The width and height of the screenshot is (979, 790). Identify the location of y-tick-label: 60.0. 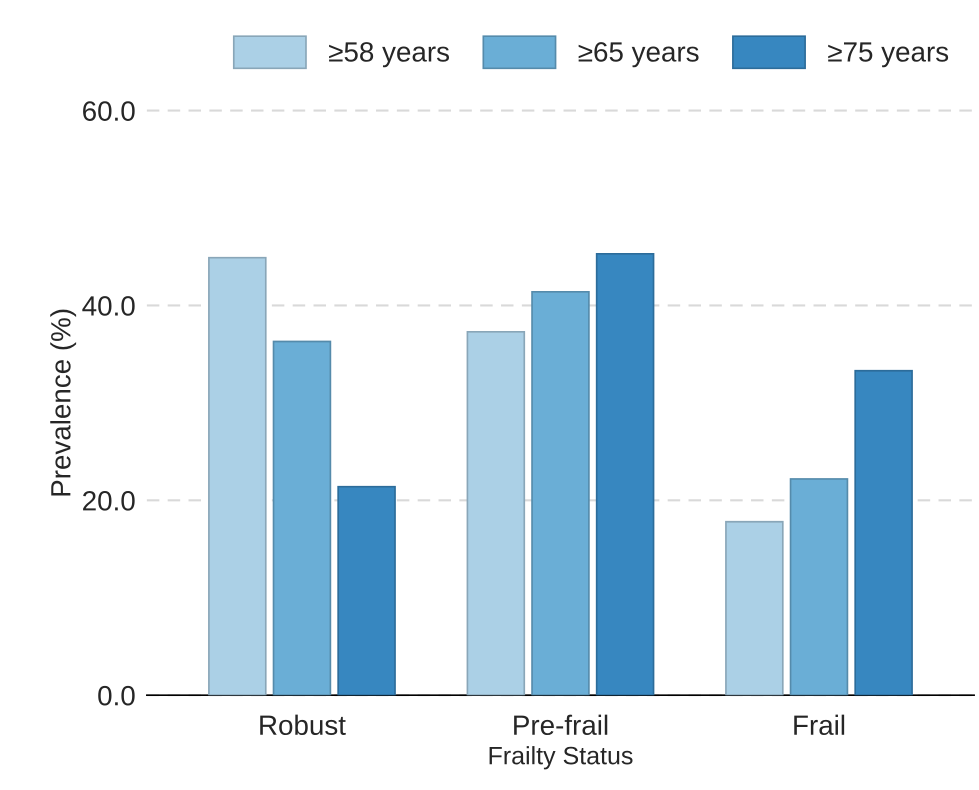
(109, 111).